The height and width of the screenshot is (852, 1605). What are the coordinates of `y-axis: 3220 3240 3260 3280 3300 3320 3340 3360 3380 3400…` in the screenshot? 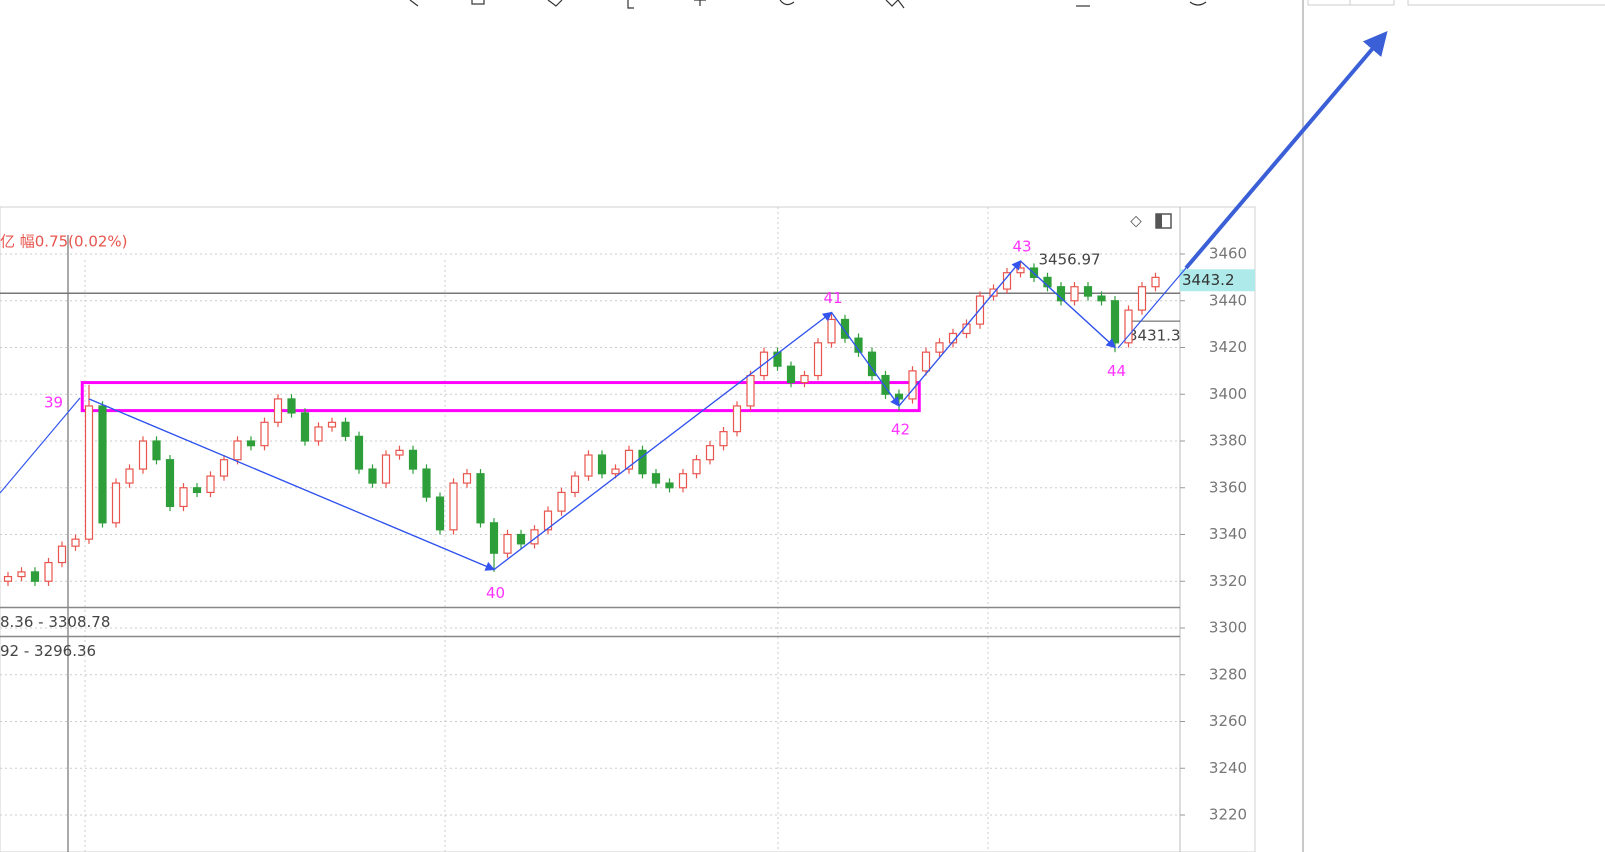 It's located at (1217, 534).